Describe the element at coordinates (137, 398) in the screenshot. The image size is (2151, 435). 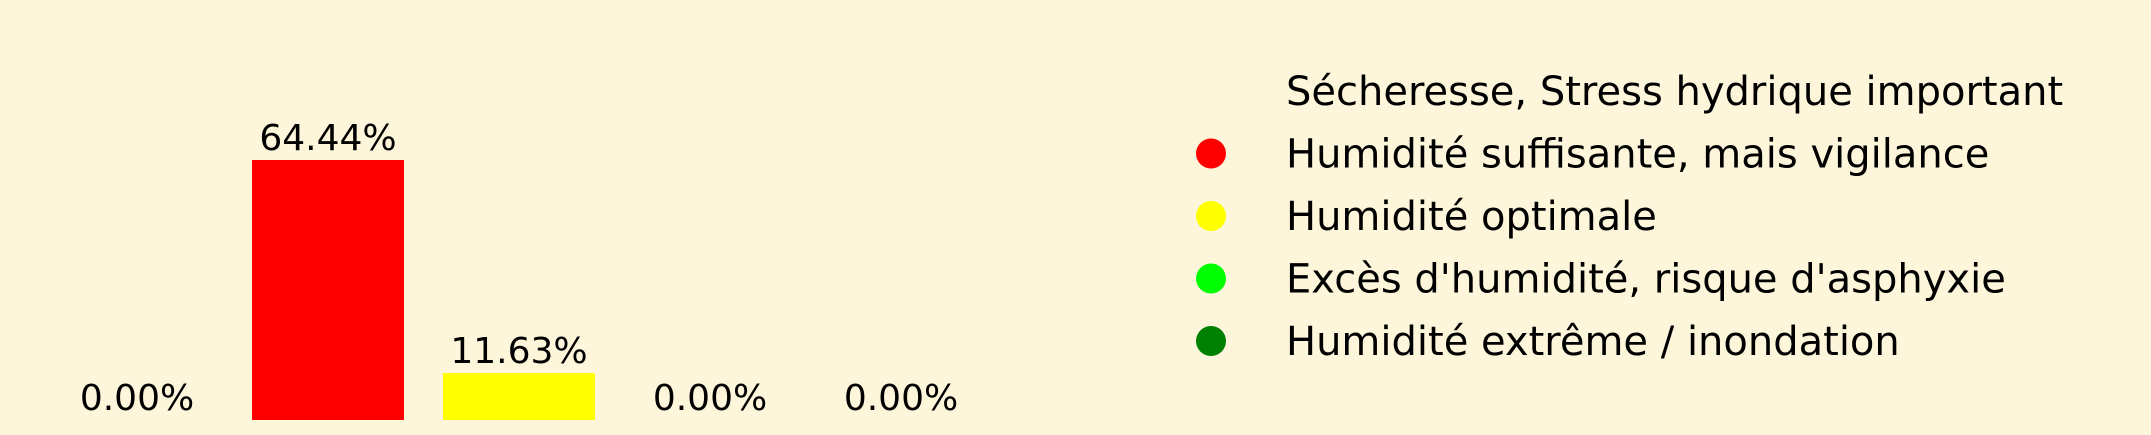
I see `bar-value-label-0: 0.00%` at that location.